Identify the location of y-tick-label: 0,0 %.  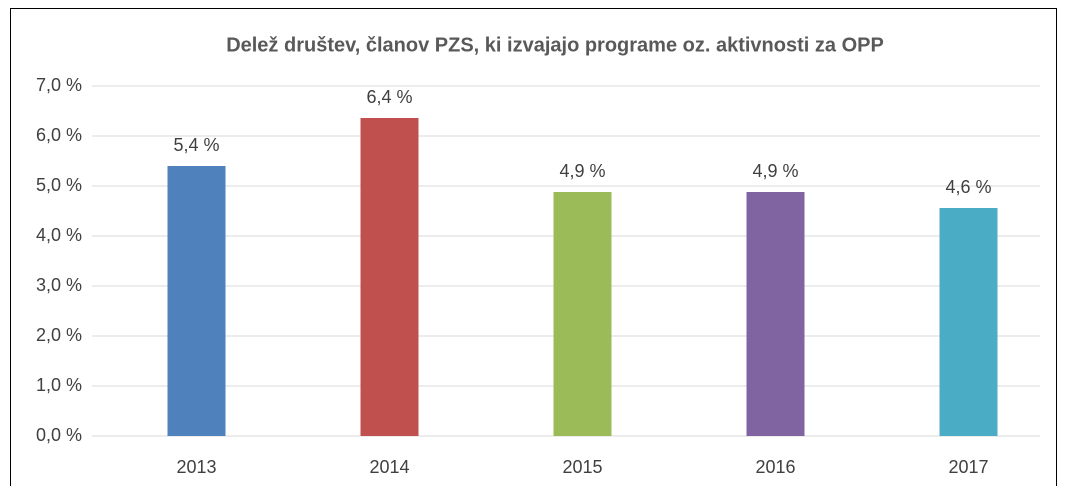
(59, 435).